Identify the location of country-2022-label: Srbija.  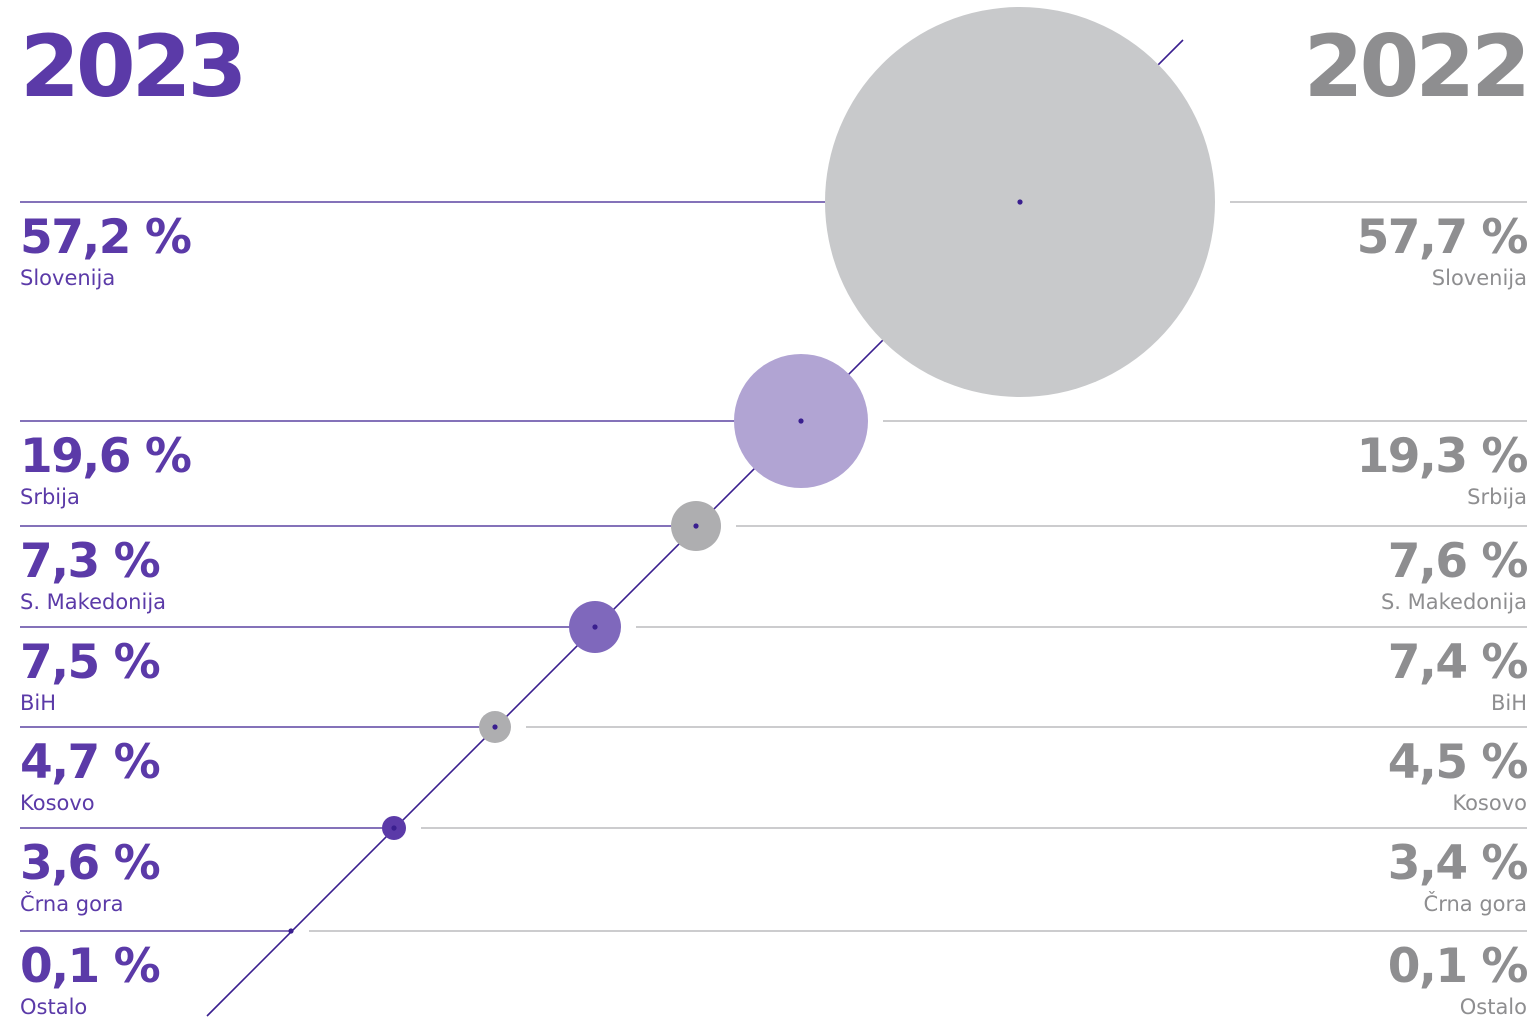
(1497, 497).